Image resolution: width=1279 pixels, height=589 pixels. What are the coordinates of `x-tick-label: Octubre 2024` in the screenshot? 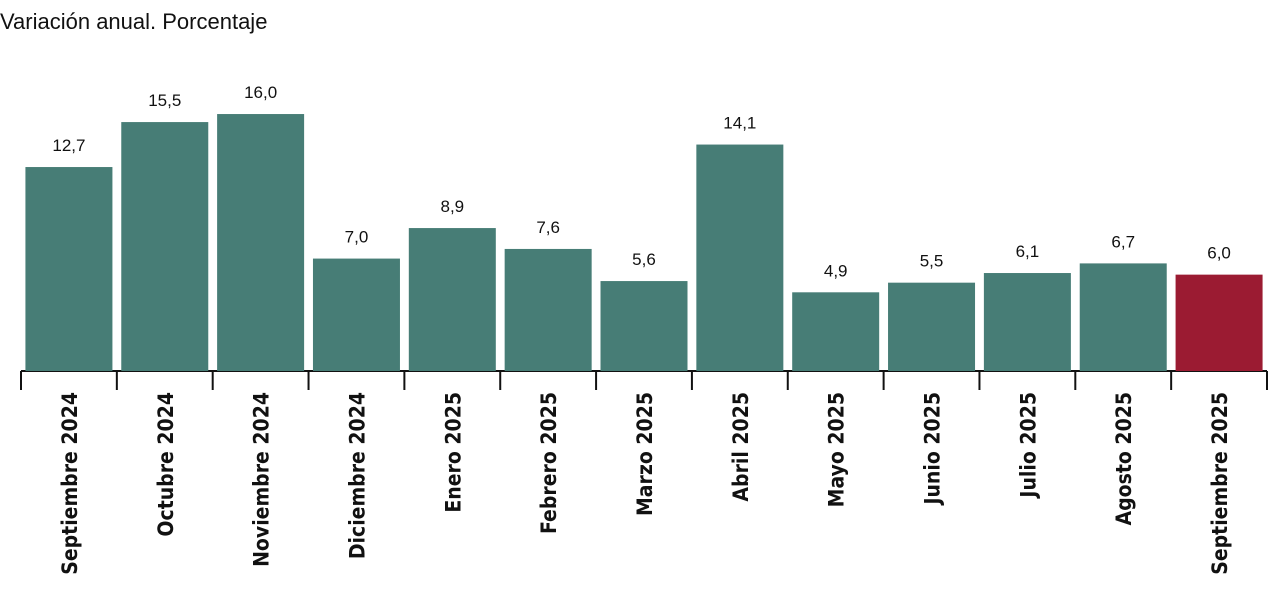 It's located at (166, 464).